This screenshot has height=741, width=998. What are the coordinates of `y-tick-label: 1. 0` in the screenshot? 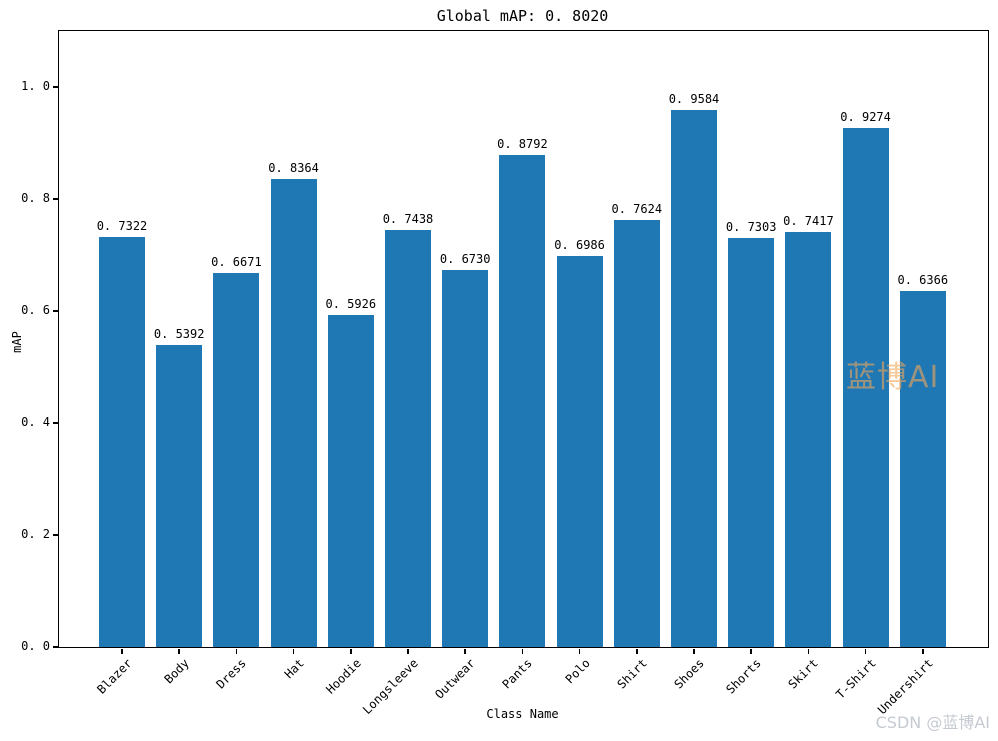 It's located at (35, 86).